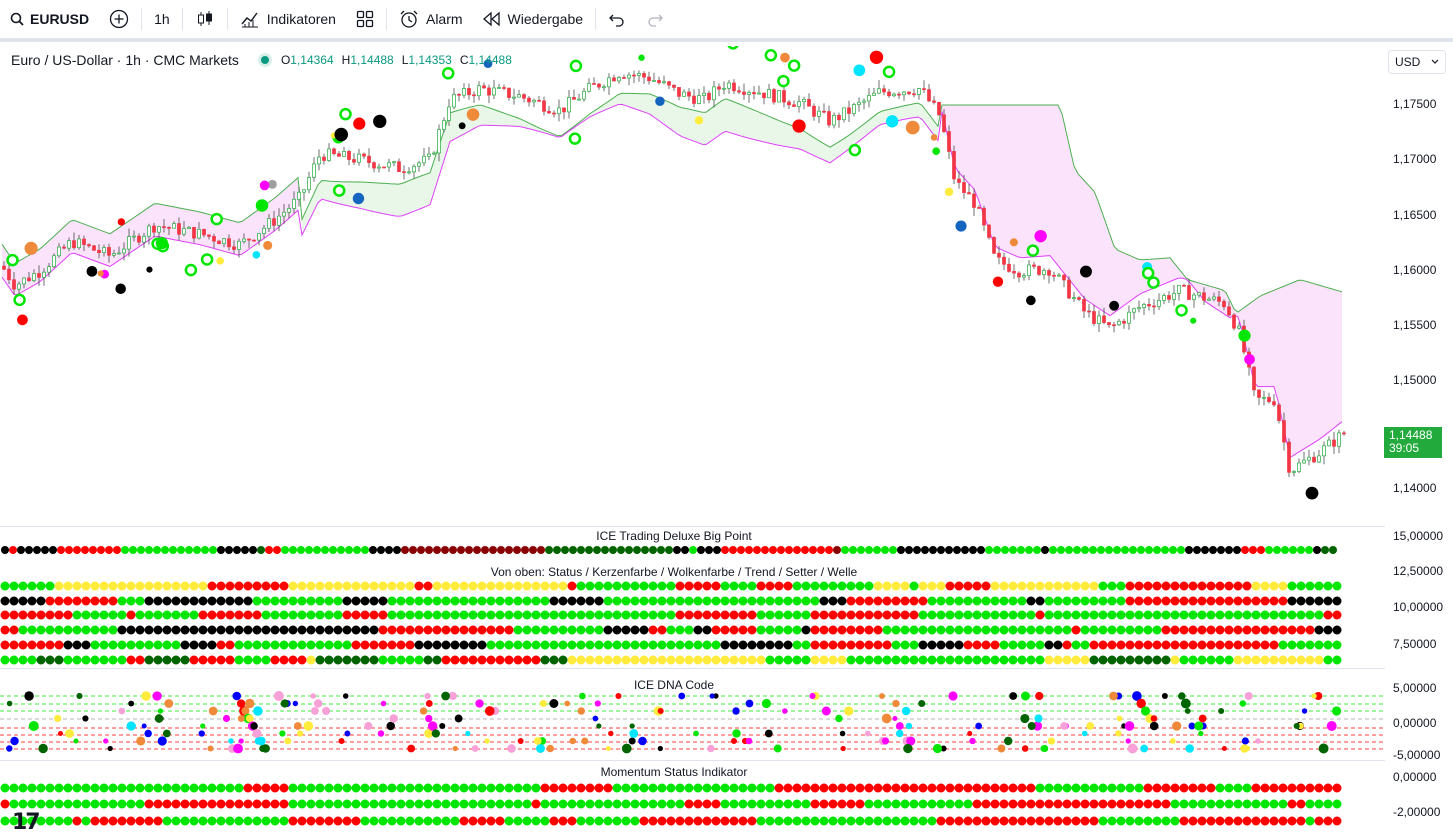 Image resolution: width=1453 pixels, height=837 pixels. I want to click on symbol-name: EURUSD, so click(60, 19).